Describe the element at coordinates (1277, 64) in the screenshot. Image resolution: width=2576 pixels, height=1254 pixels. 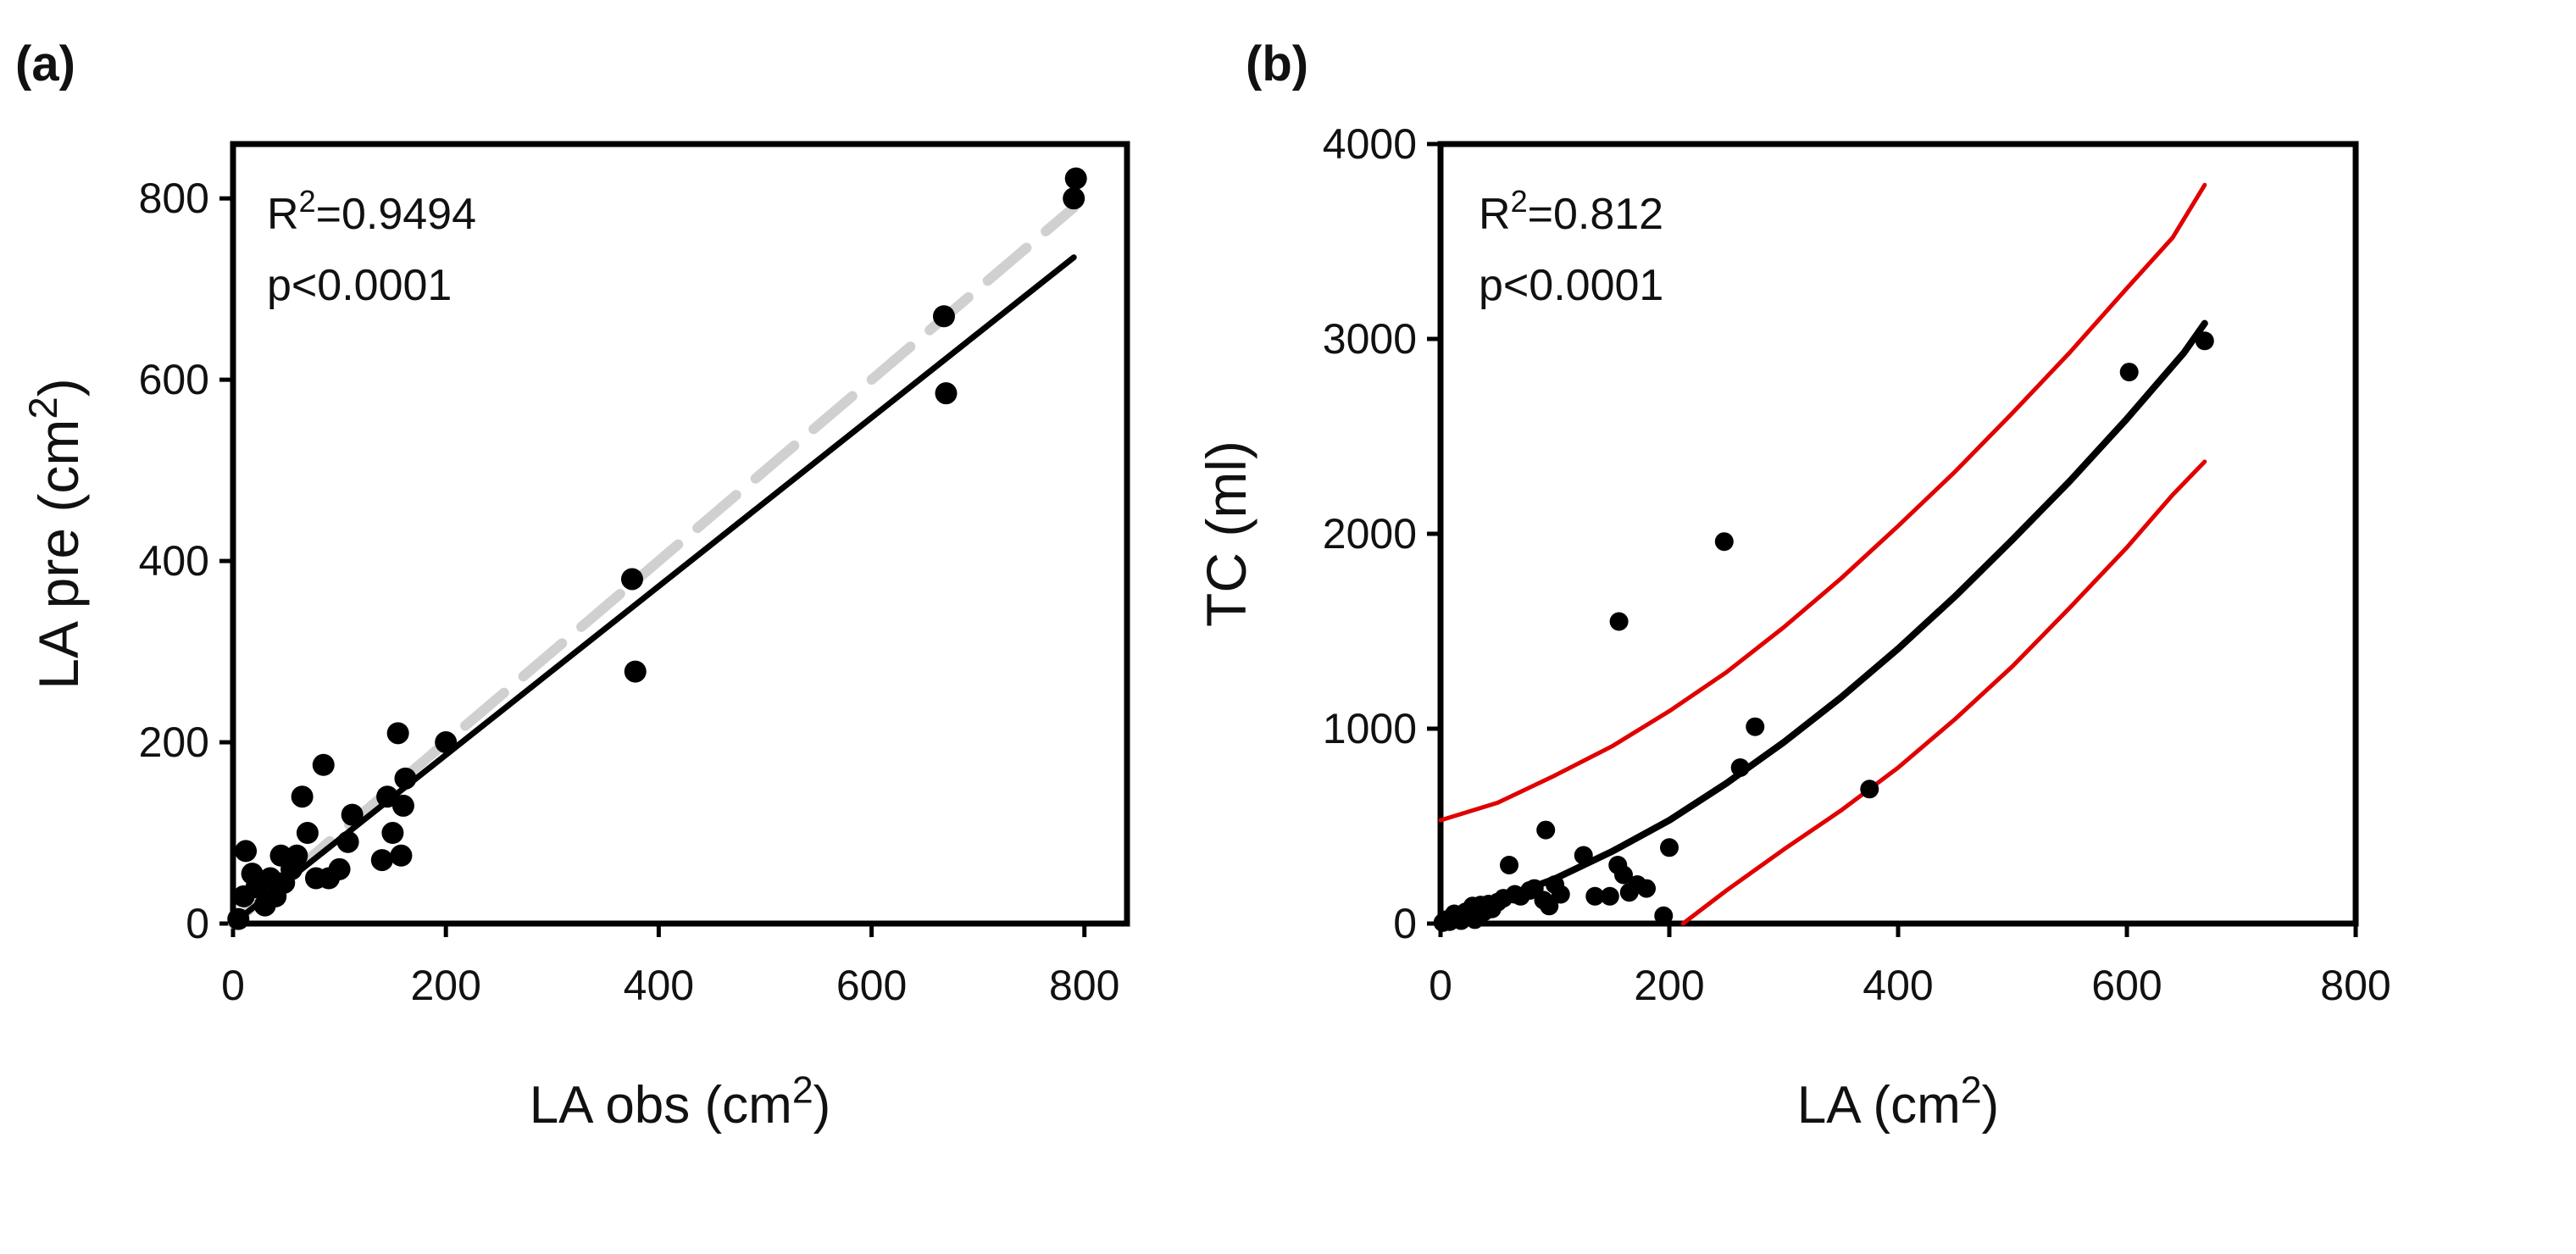
I see `panel-label: (b)` at that location.